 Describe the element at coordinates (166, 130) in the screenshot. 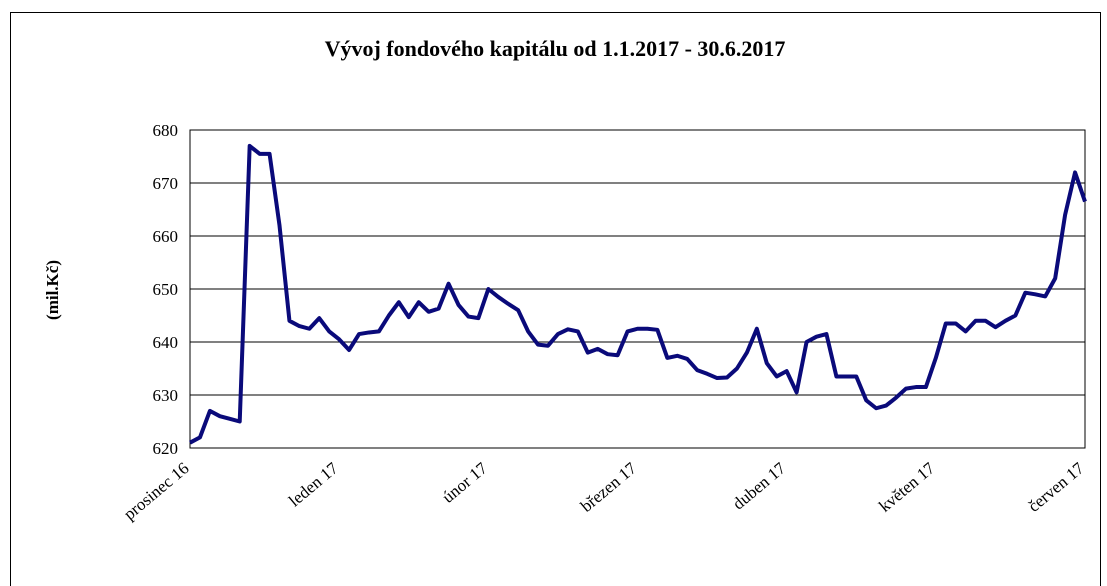

I see `y-tick-label: 680` at that location.